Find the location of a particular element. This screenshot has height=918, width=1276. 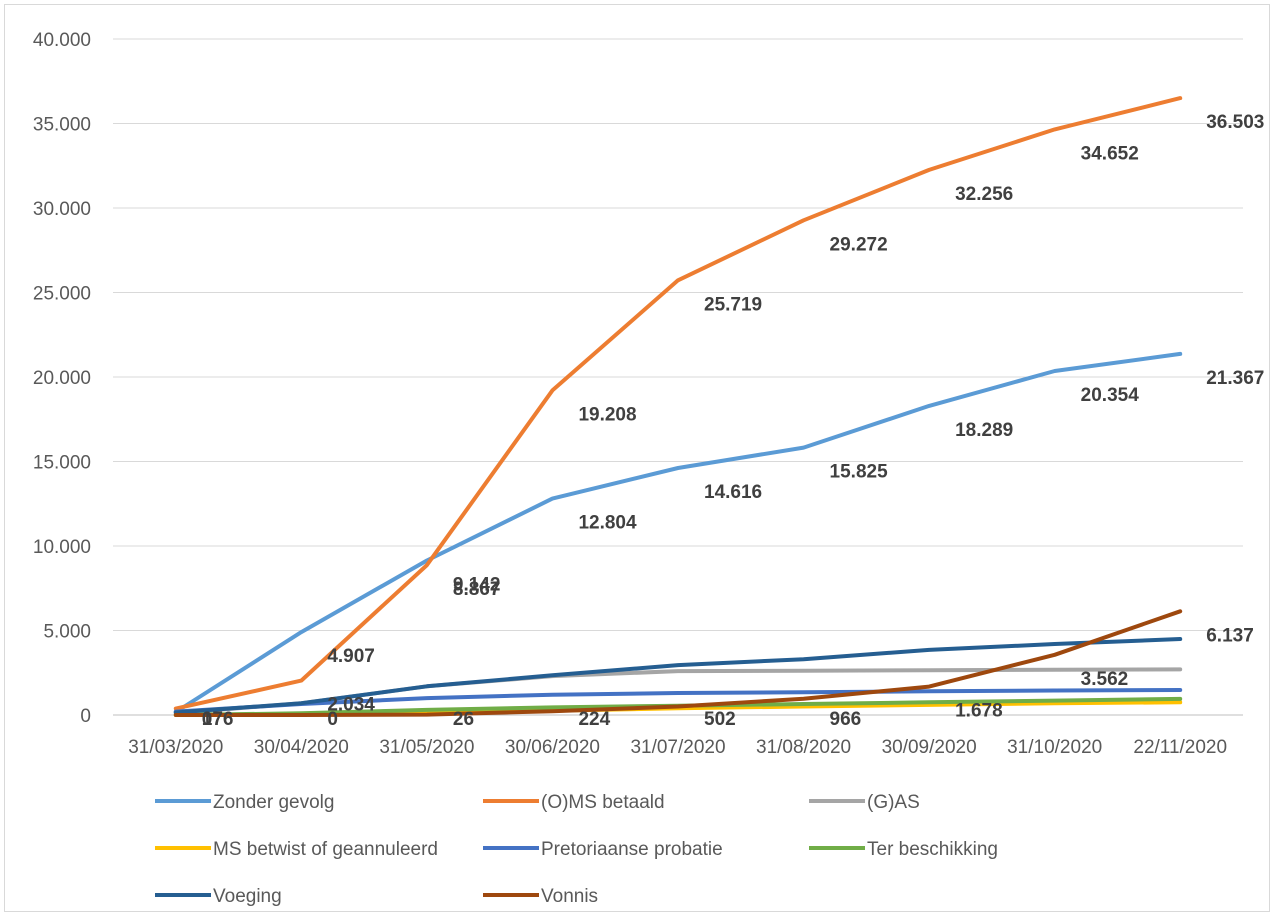

y-tick-label: 15.000 is located at coordinates (62, 463).